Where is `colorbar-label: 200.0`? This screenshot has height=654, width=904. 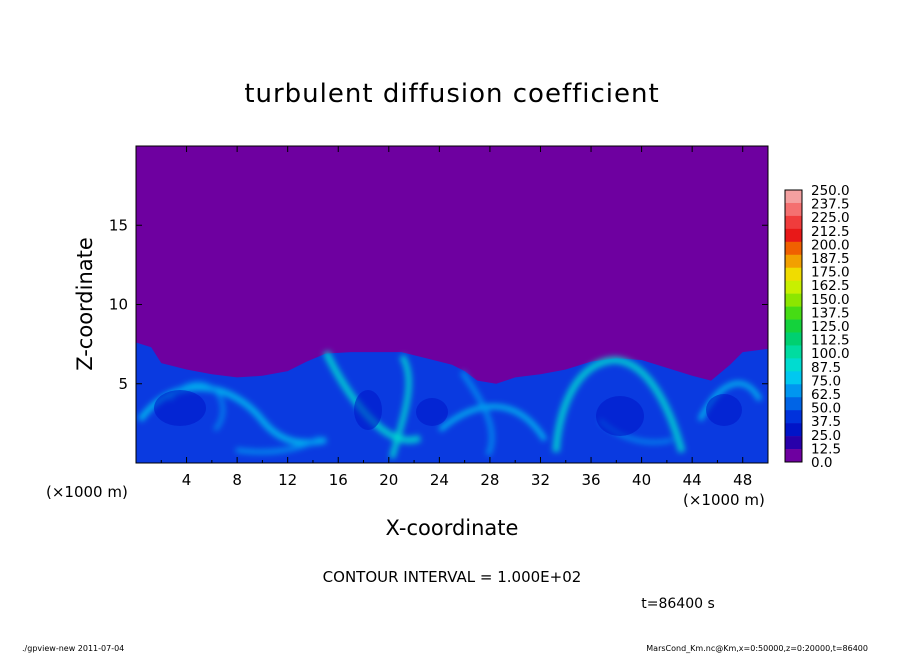 colorbar-label: 200.0 is located at coordinates (830, 245).